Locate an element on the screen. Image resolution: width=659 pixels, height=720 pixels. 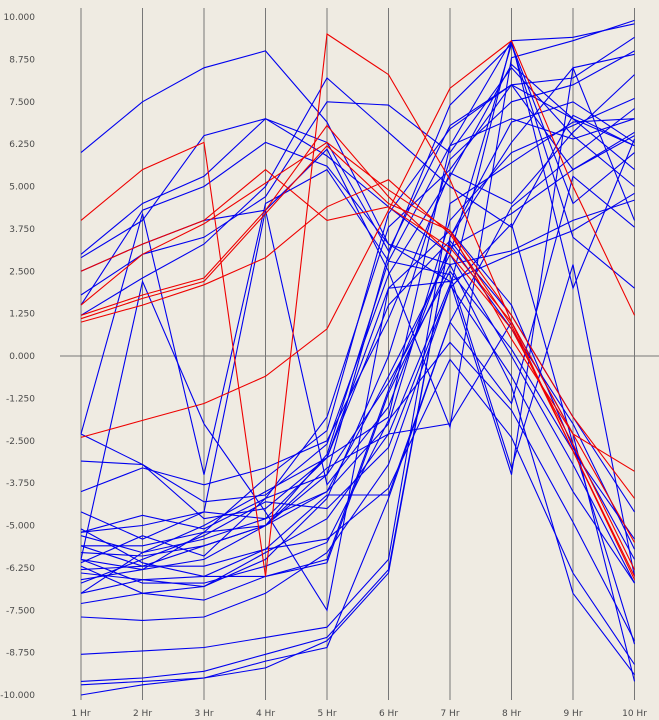
x-tick-label: 3 Hr is located at coordinates (203, 714).